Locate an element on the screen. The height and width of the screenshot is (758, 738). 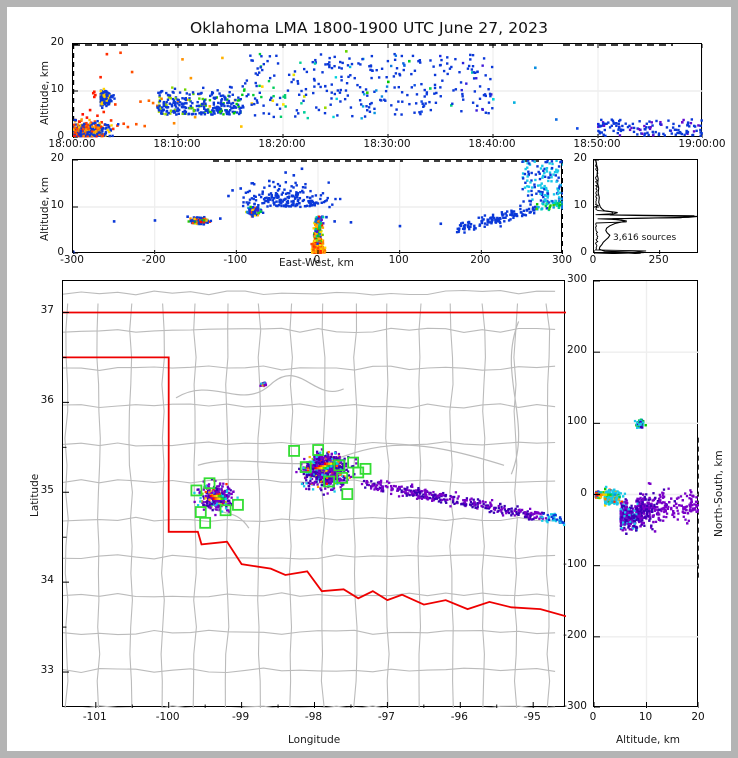
map-ytick-33: 33 is located at coordinates (47, 670).